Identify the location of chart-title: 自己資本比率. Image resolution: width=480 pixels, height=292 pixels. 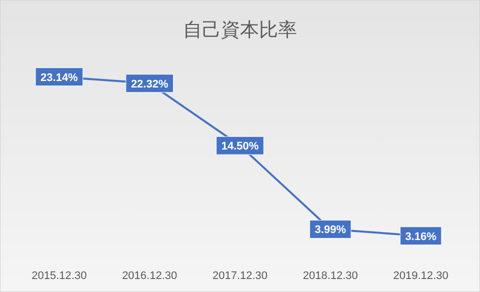
(240, 30).